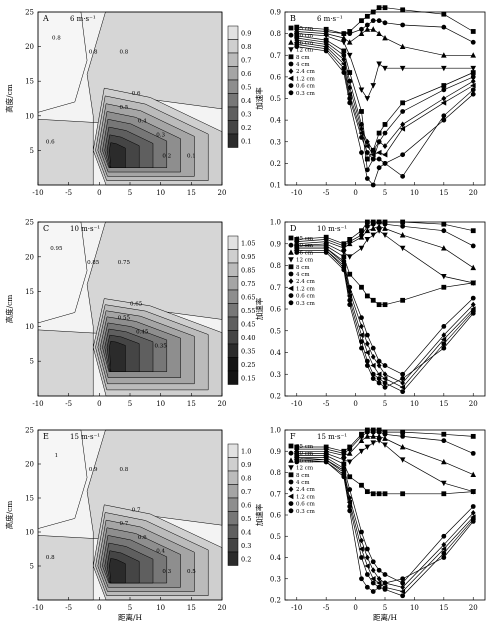  I want to click on legend-label: 0.6 cm, so click(306, 87).